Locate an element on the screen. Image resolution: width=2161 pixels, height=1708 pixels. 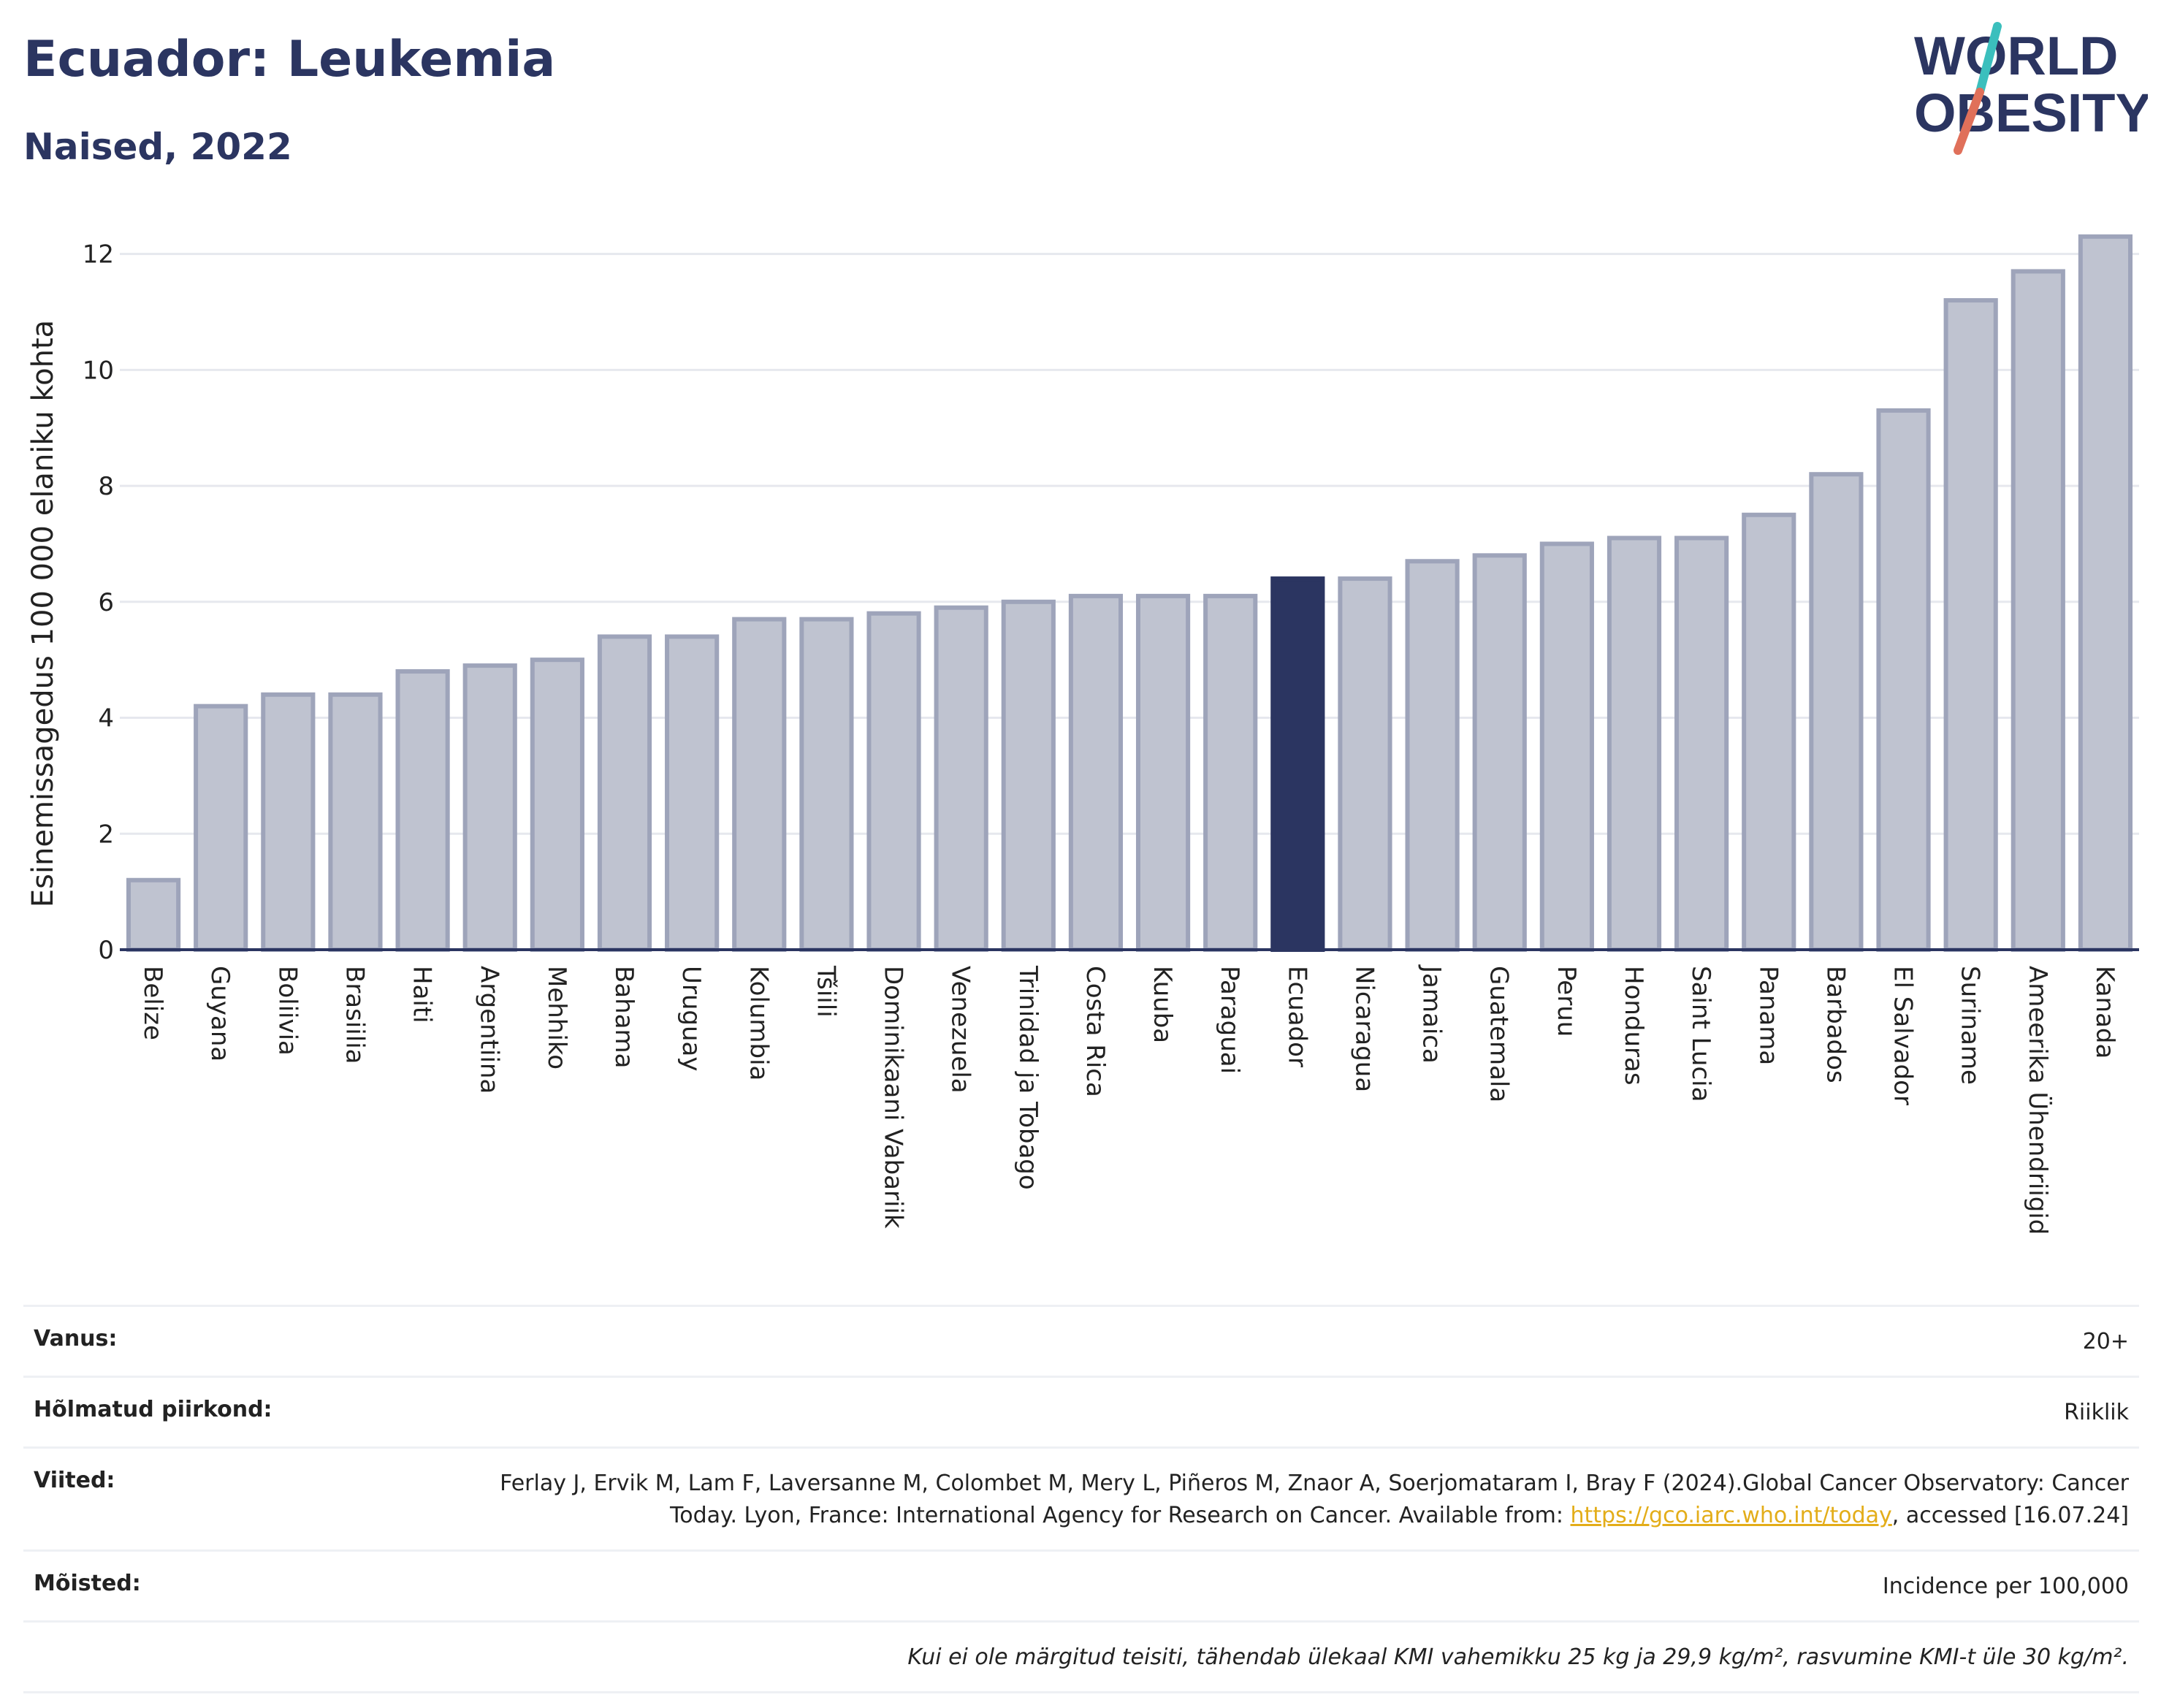
meta-value-age: 20+ is located at coordinates (2105, 1341).